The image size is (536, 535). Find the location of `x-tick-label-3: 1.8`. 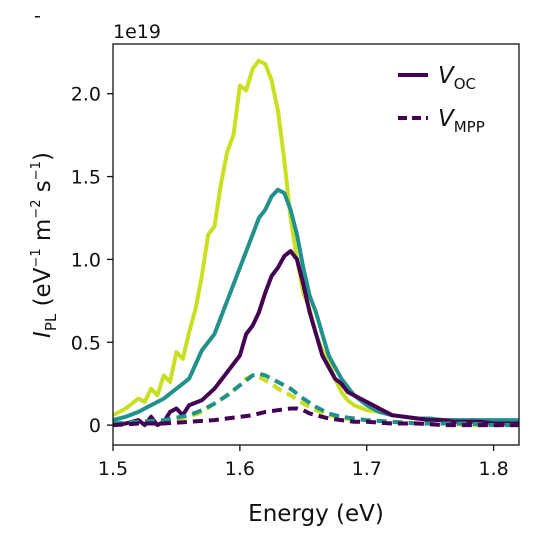

x-tick-label-3: 1.8 is located at coordinates (494, 469).